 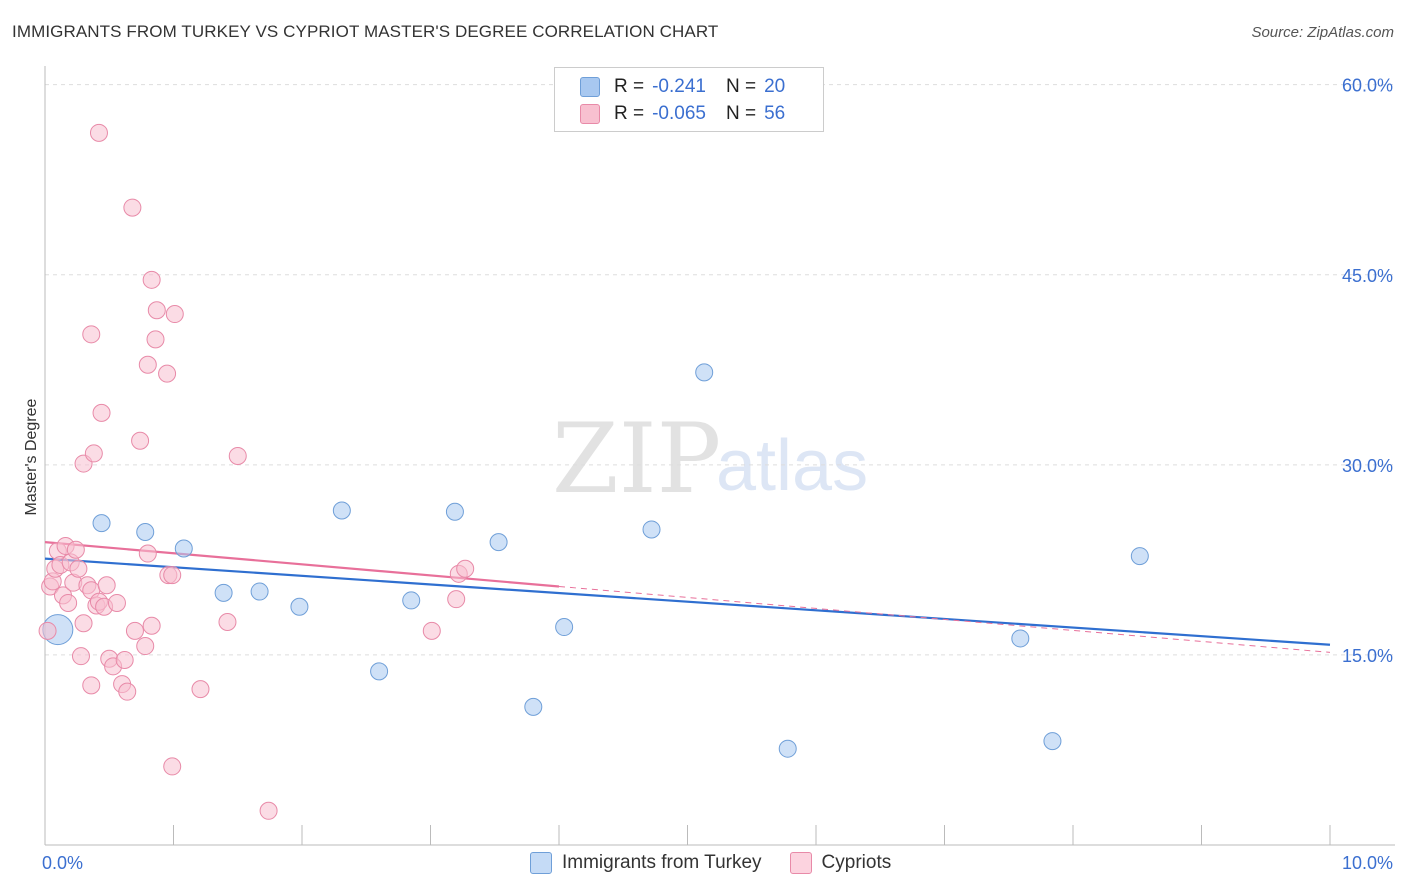 I want to click on series-label-turkey: Immigrants from Turkey, so click(x=662, y=862).